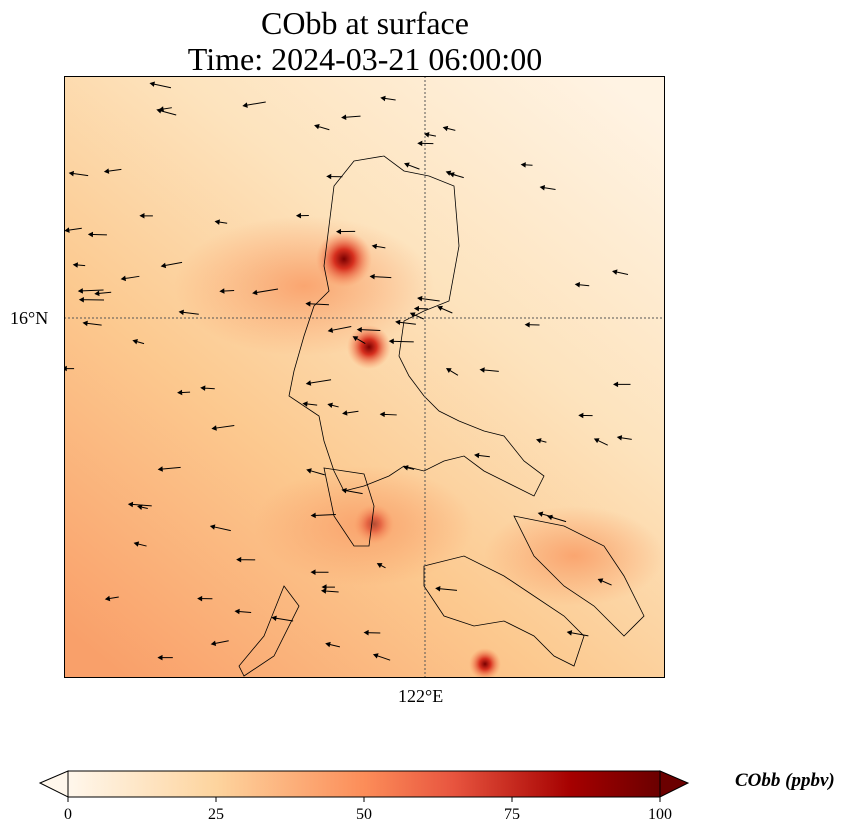  I want to click on coastline-mindoro, so click(349, 507).